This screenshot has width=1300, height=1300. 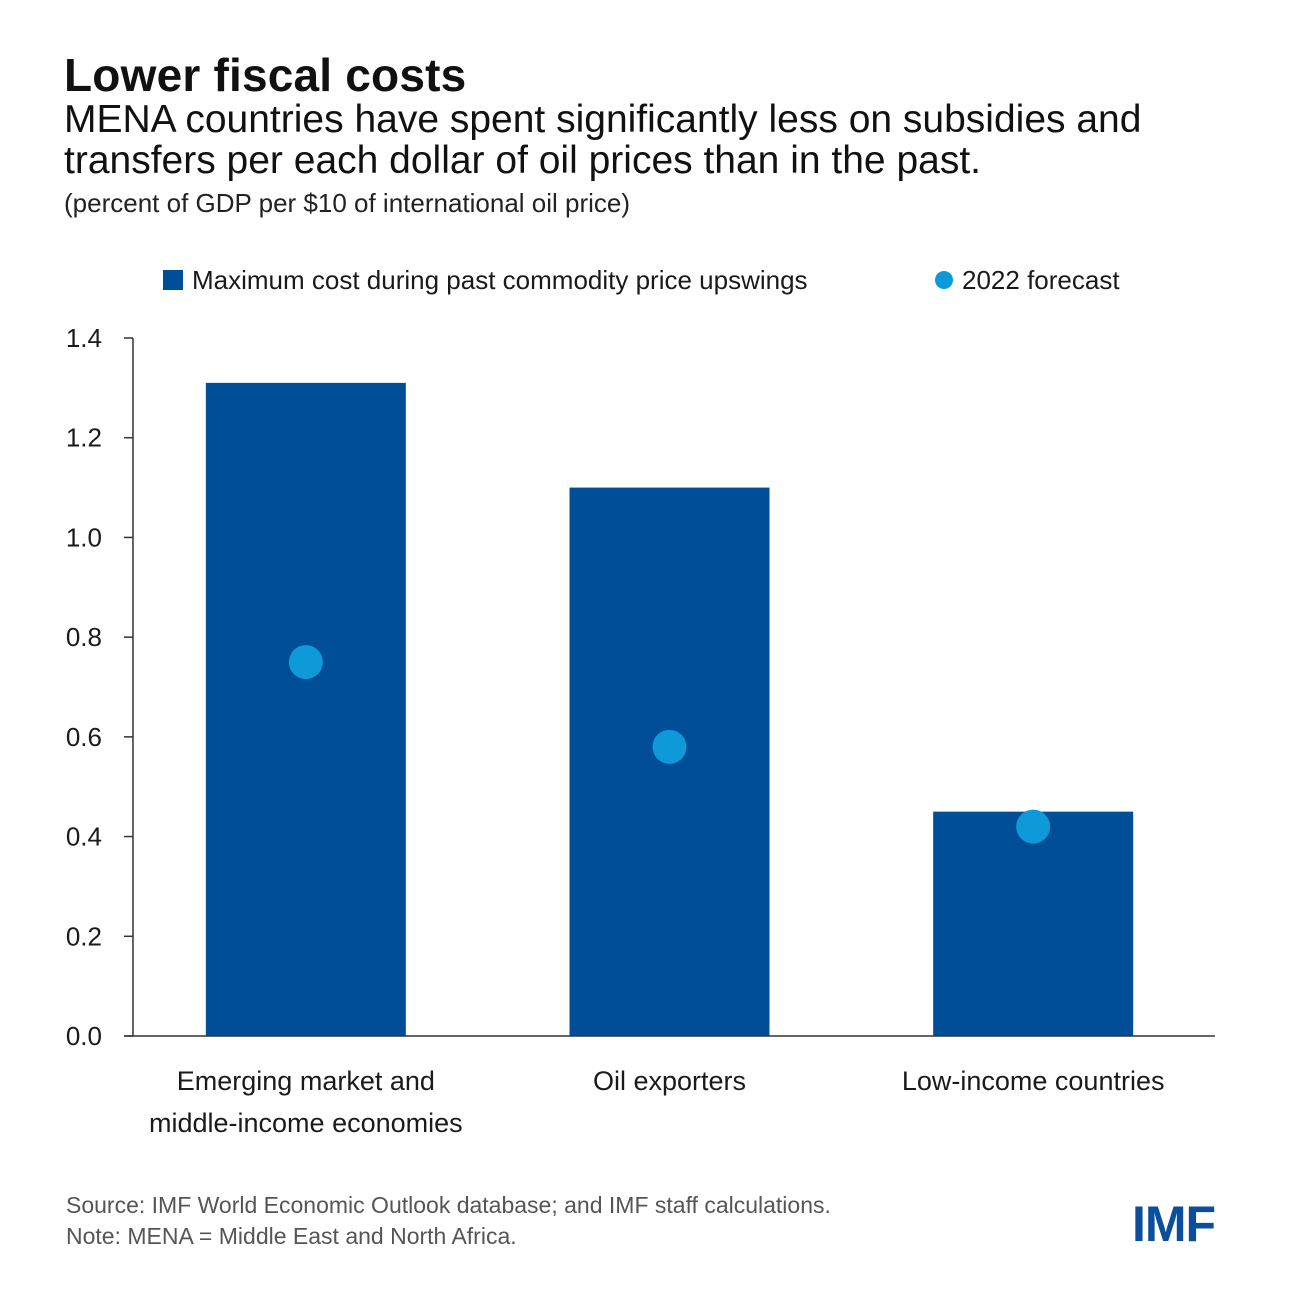 I want to click on y-tick-label: 0.4, so click(x=84, y=837).